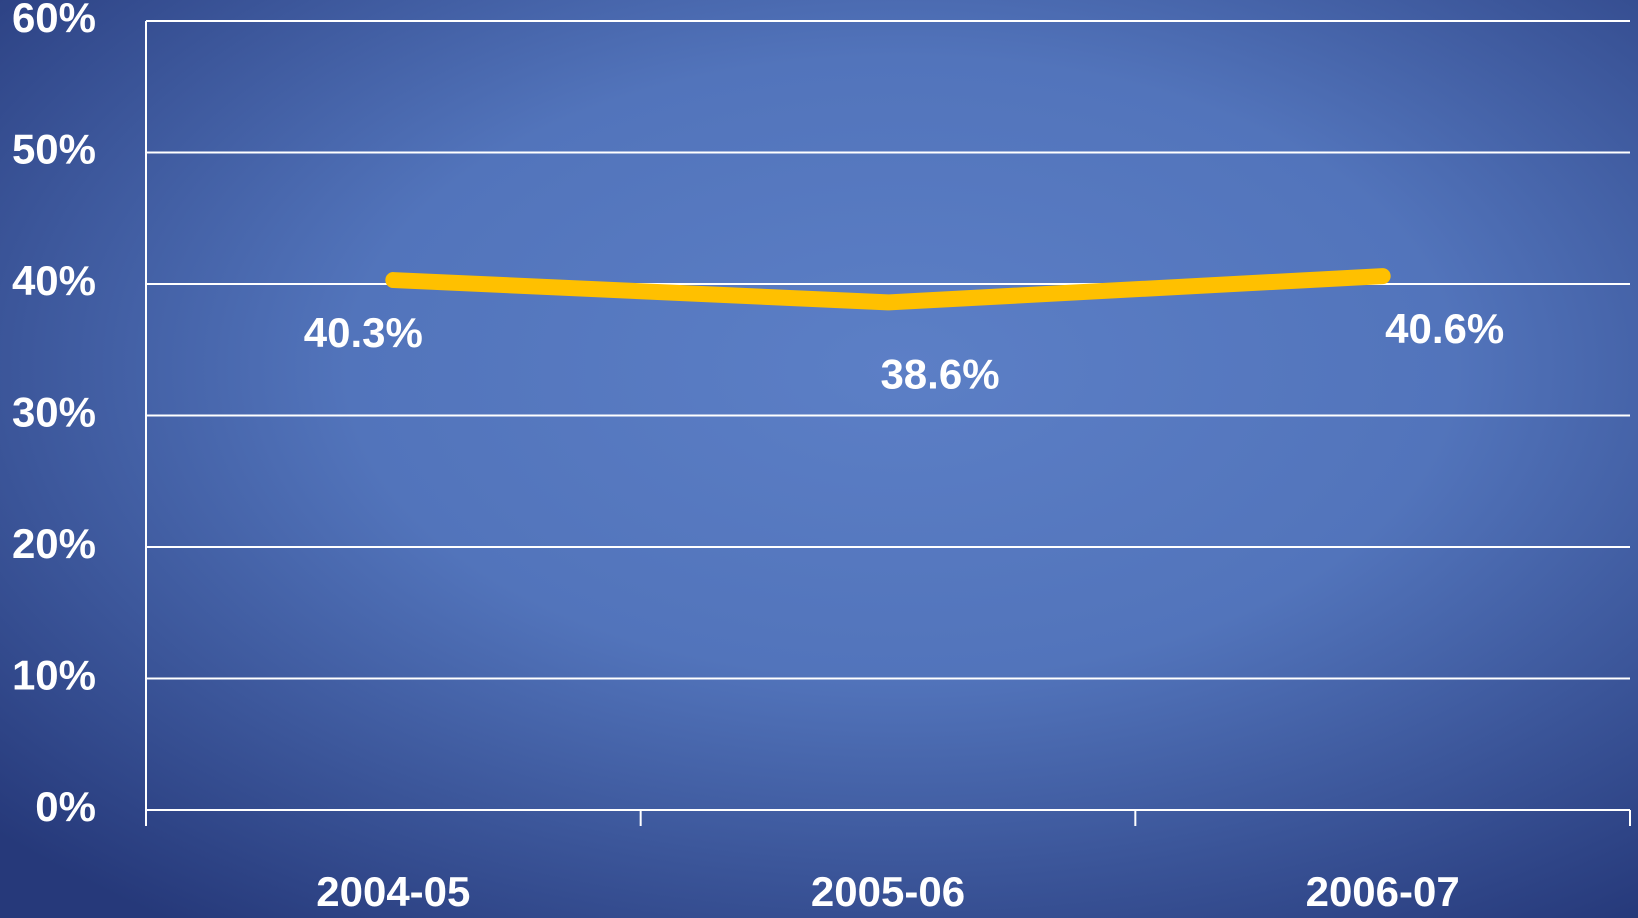 This screenshot has width=1638, height=918. What do you see at coordinates (1444, 328) in the screenshot?
I see `data-label: 40.6%` at bounding box center [1444, 328].